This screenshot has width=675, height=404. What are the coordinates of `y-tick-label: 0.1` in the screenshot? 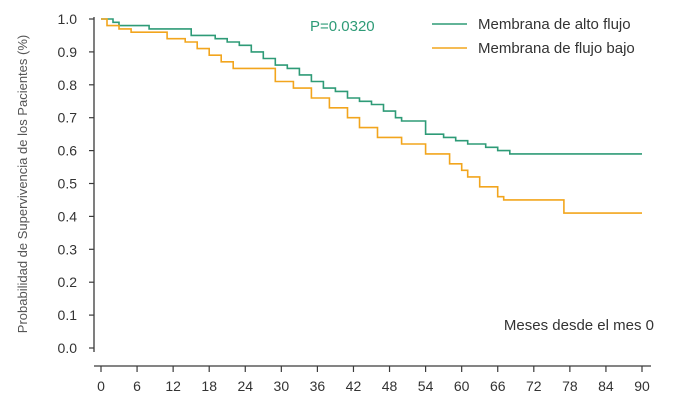 It's located at (68, 315).